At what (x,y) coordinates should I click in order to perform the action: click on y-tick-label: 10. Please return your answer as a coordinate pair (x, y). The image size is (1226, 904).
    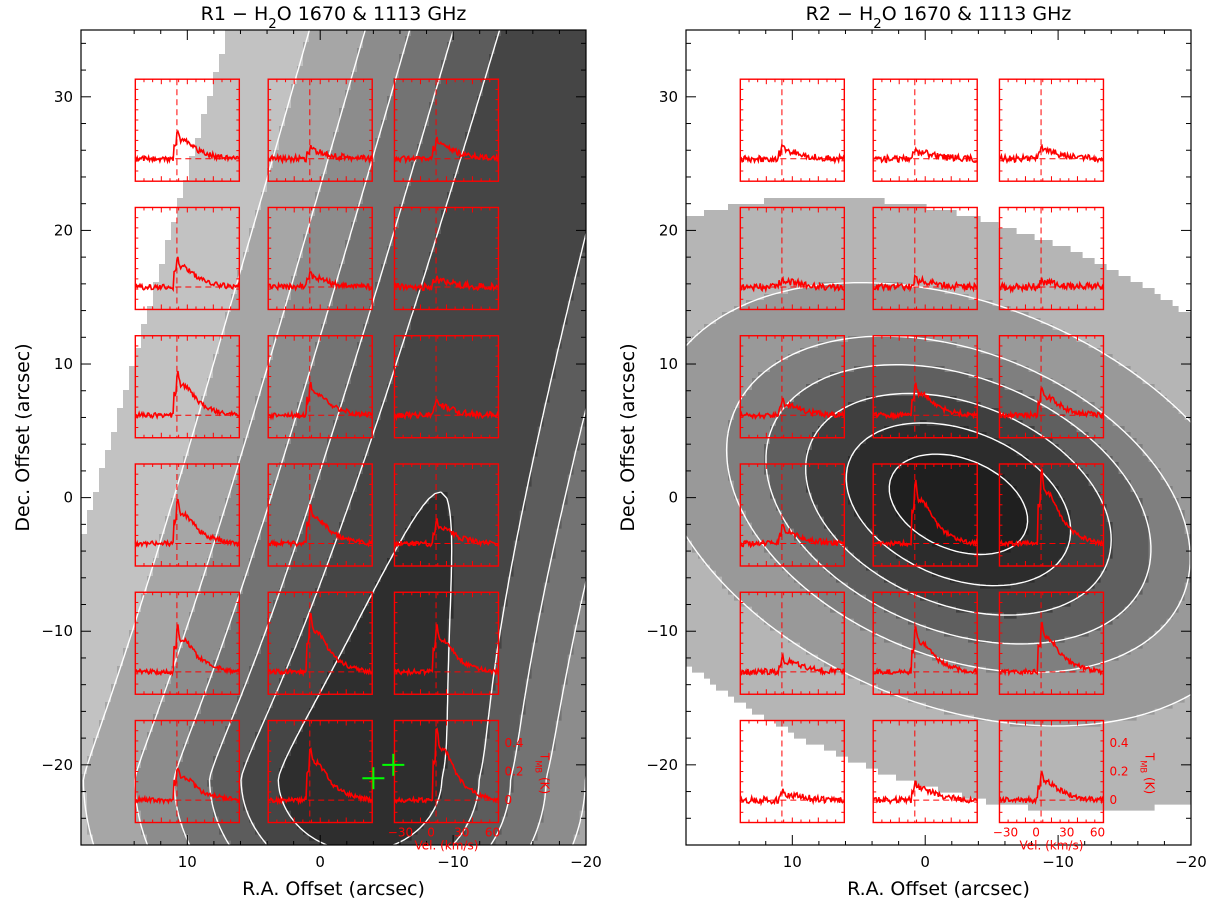
    Looking at the image, I should click on (668, 364).